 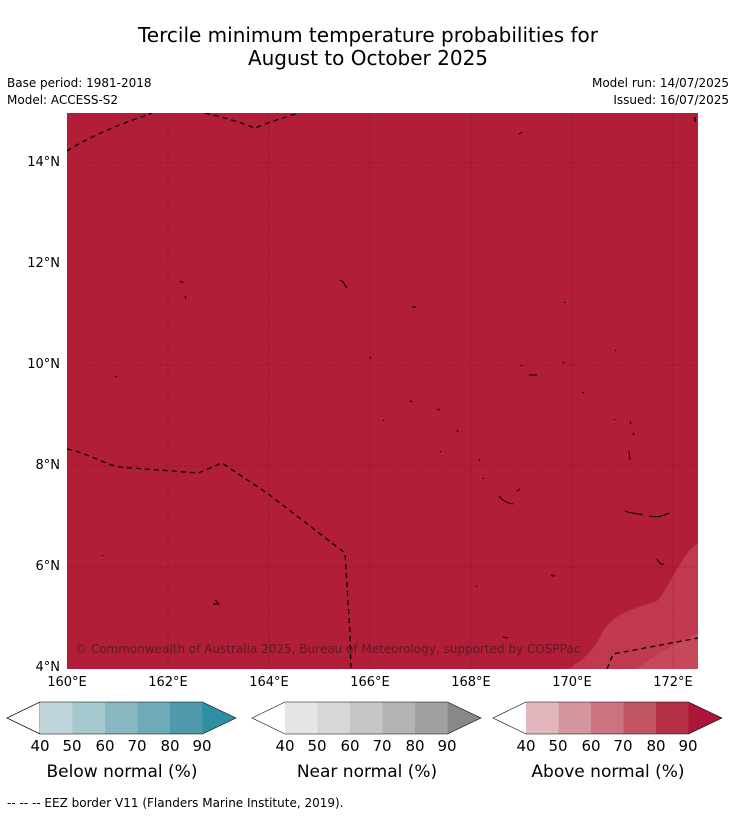 What do you see at coordinates (48, 566) in the screenshot?
I see `y-tick-6n: 6°N` at bounding box center [48, 566].